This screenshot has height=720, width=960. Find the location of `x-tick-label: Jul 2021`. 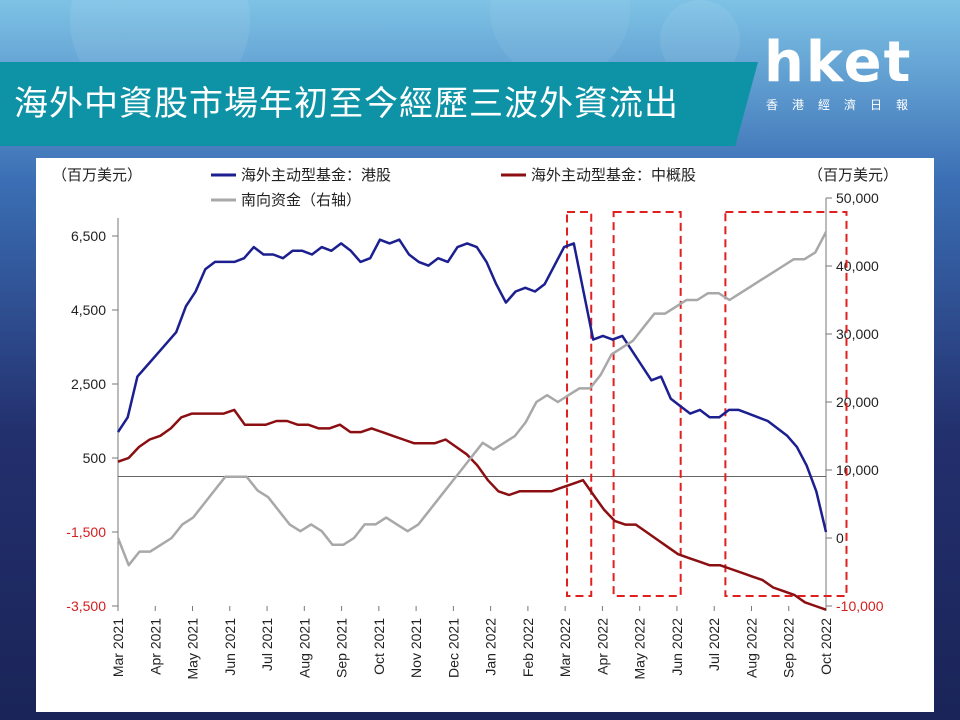

x-tick-label: Jul 2021 is located at coordinates (267, 644).